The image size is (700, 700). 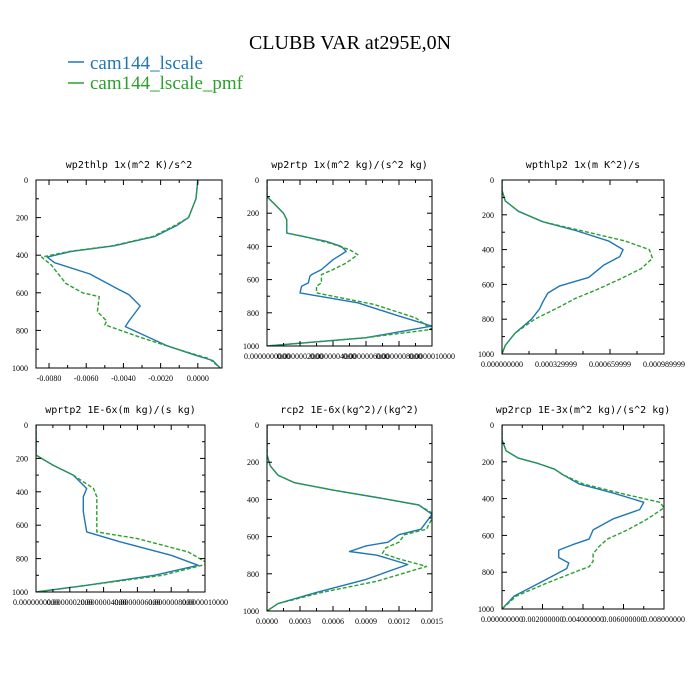 What do you see at coordinates (624, 619) in the screenshot?
I see `x-tick-label: 0.006000000` at bounding box center [624, 619].